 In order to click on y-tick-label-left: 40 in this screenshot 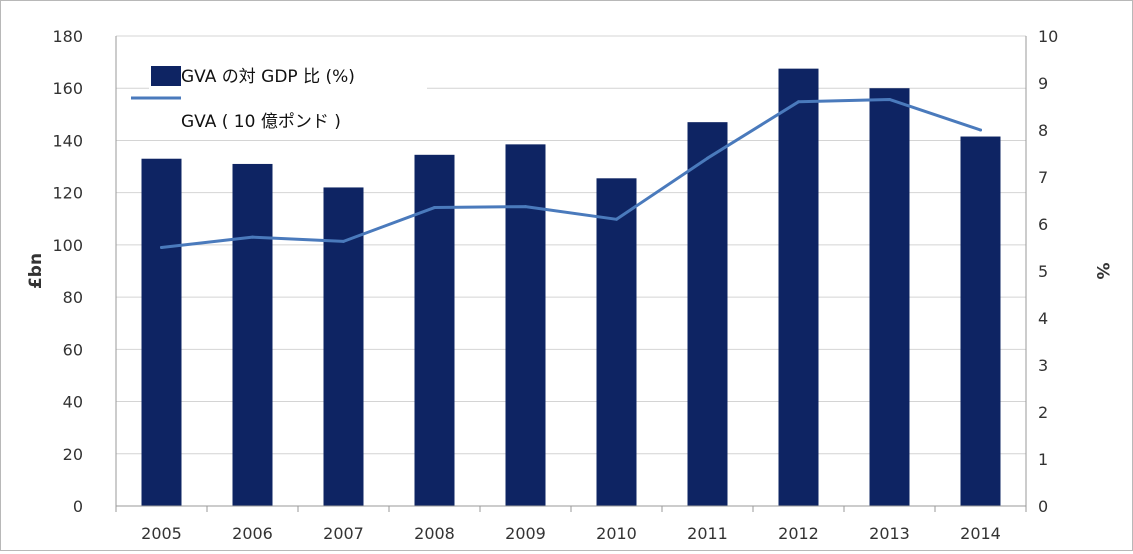, I will do `click(73, 402)`.